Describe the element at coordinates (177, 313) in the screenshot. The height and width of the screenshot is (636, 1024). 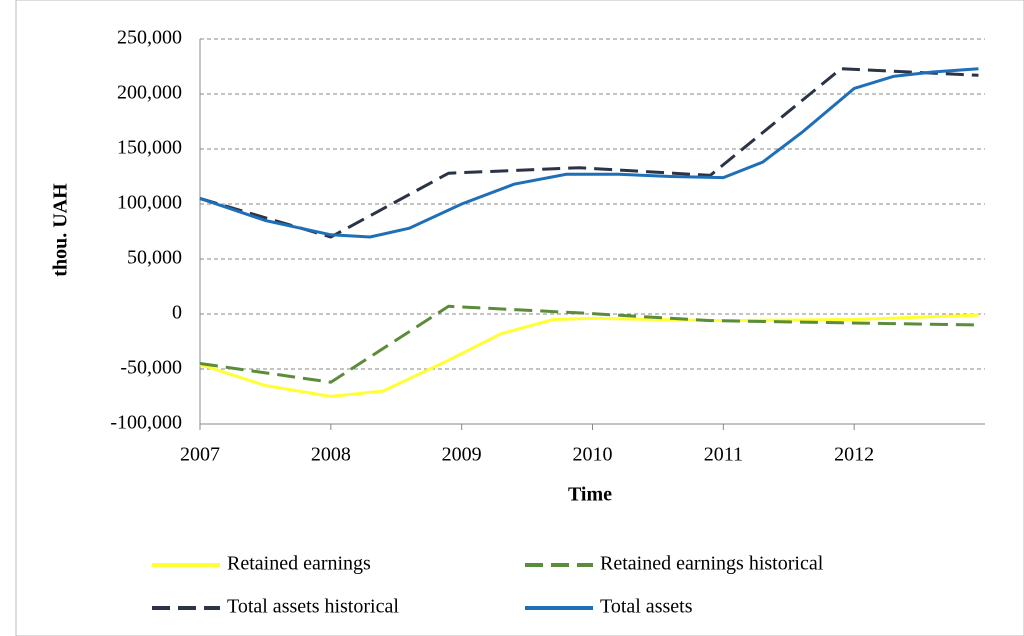
I see `y-tick-label: 0` at that location.